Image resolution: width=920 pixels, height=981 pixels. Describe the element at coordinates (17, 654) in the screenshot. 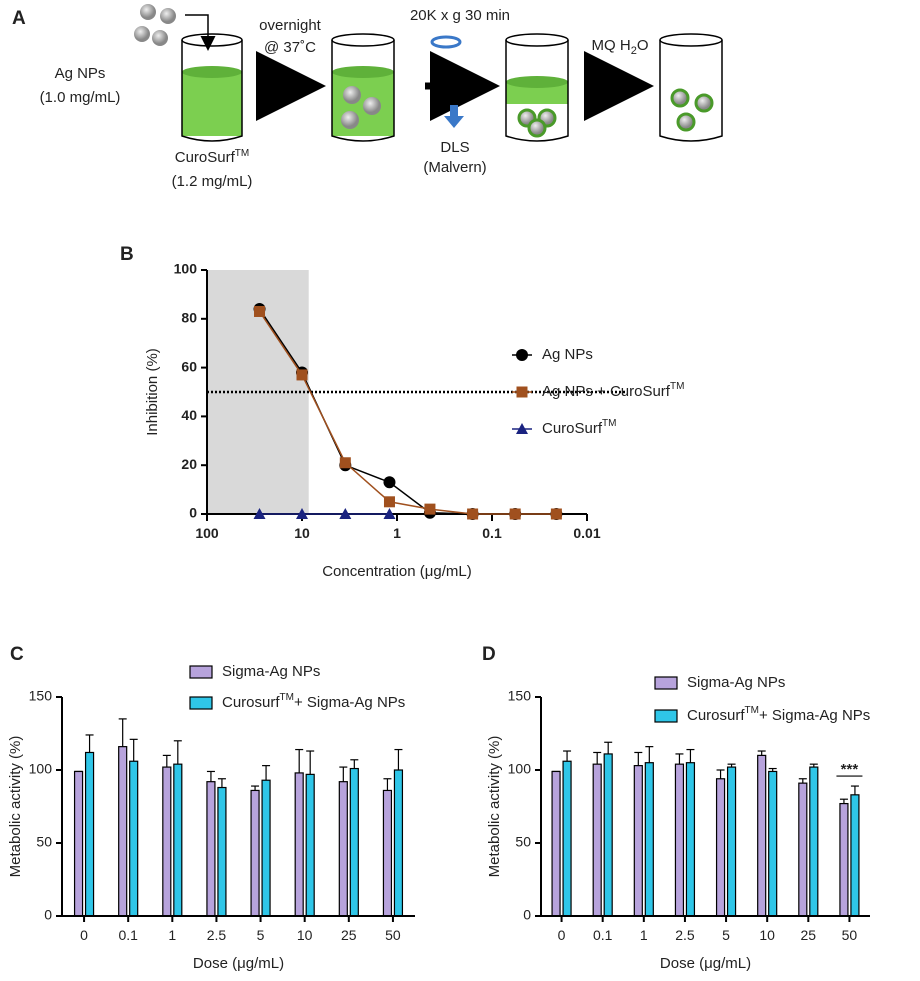

I see `panel-label: C` at that location.